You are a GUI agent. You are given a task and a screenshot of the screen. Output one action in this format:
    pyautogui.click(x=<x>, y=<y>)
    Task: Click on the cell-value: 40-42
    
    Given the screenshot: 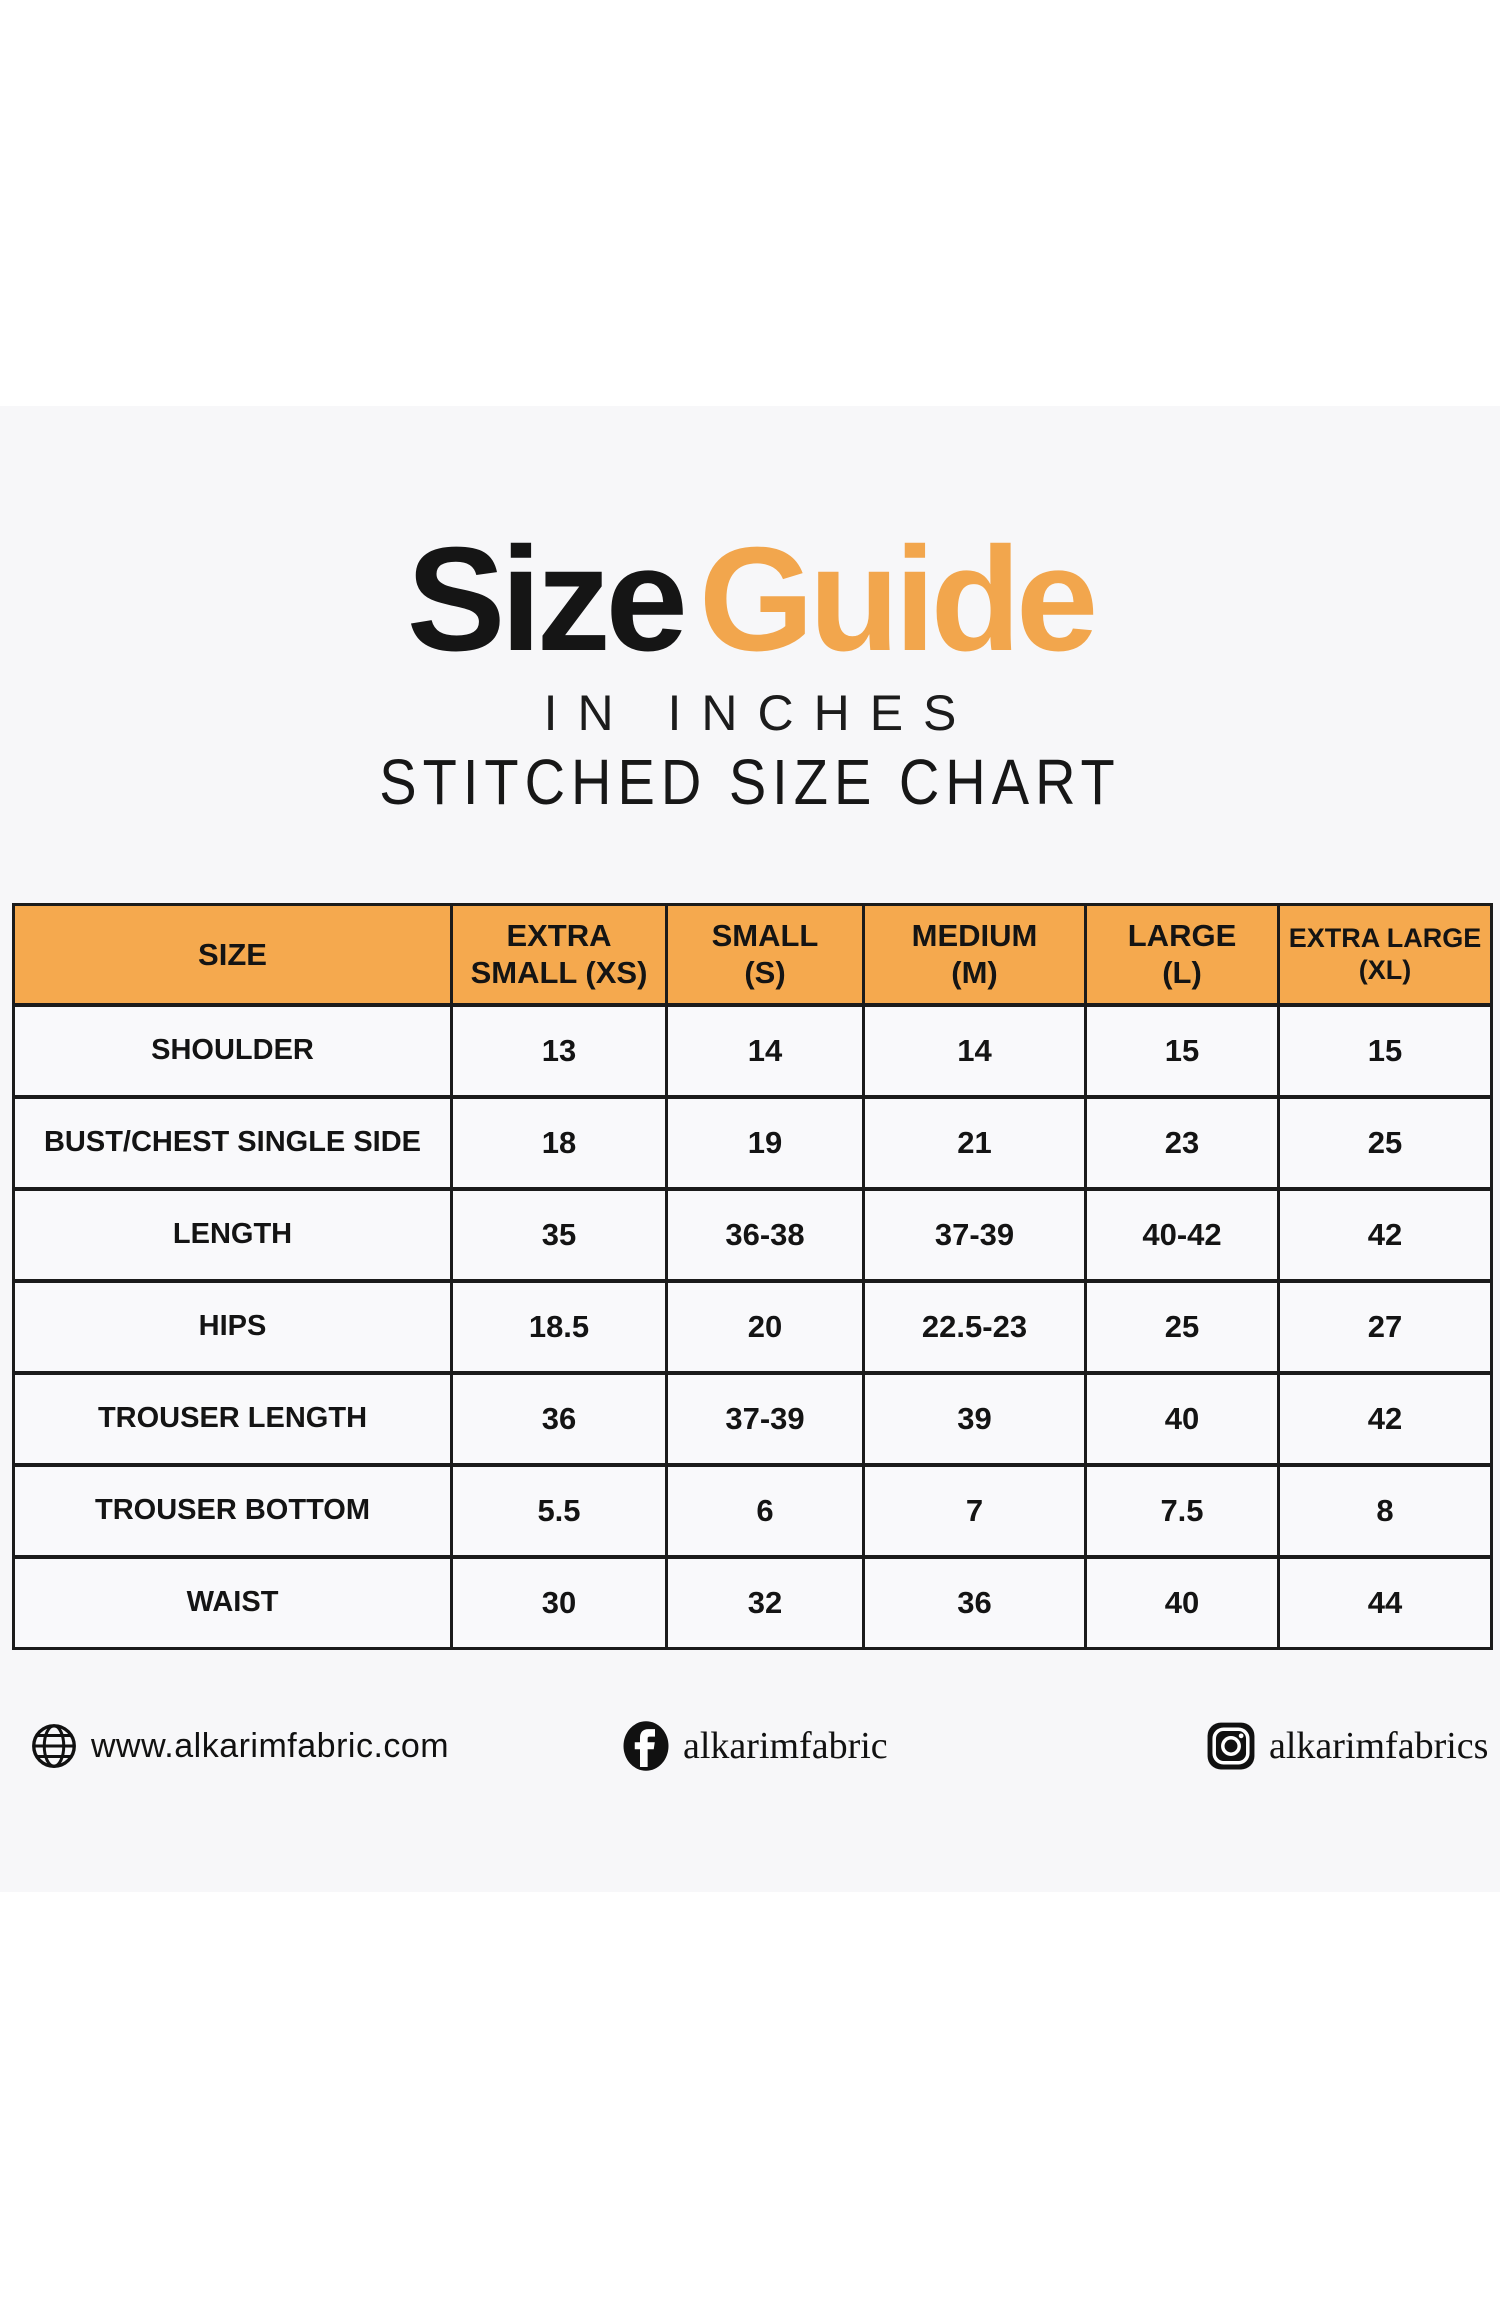 What is the action you would take?
    pyautogui.click(x=1182, y=1234)
    